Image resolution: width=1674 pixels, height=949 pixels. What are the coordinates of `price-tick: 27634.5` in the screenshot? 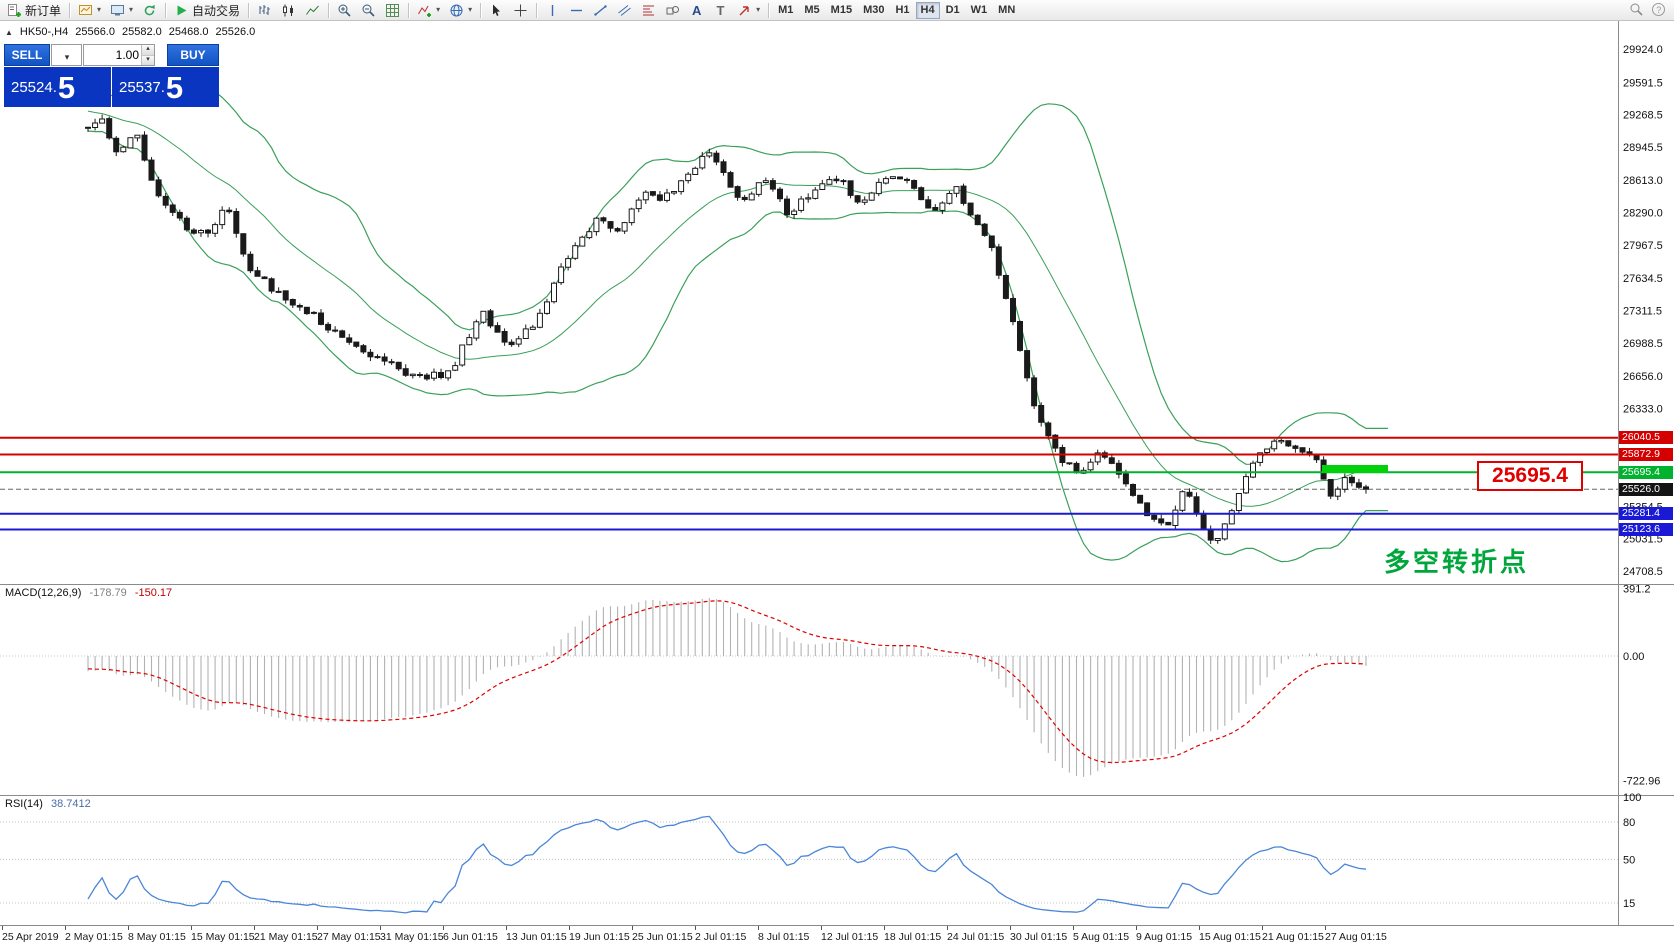 It's located at (1643, 279).